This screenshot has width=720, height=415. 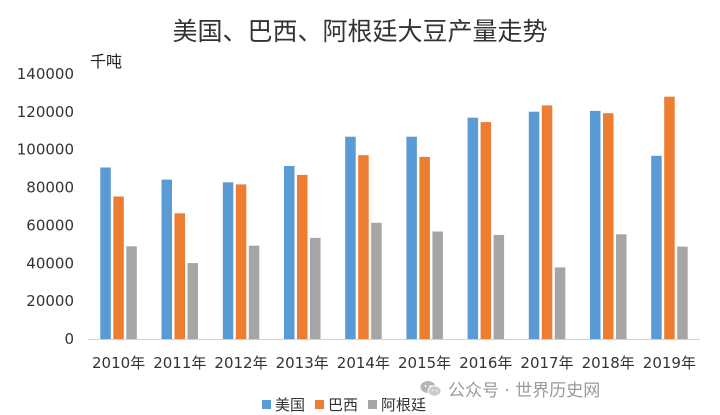 I want to click on x-tick-label: 2010年, so click(x=118, y=363).